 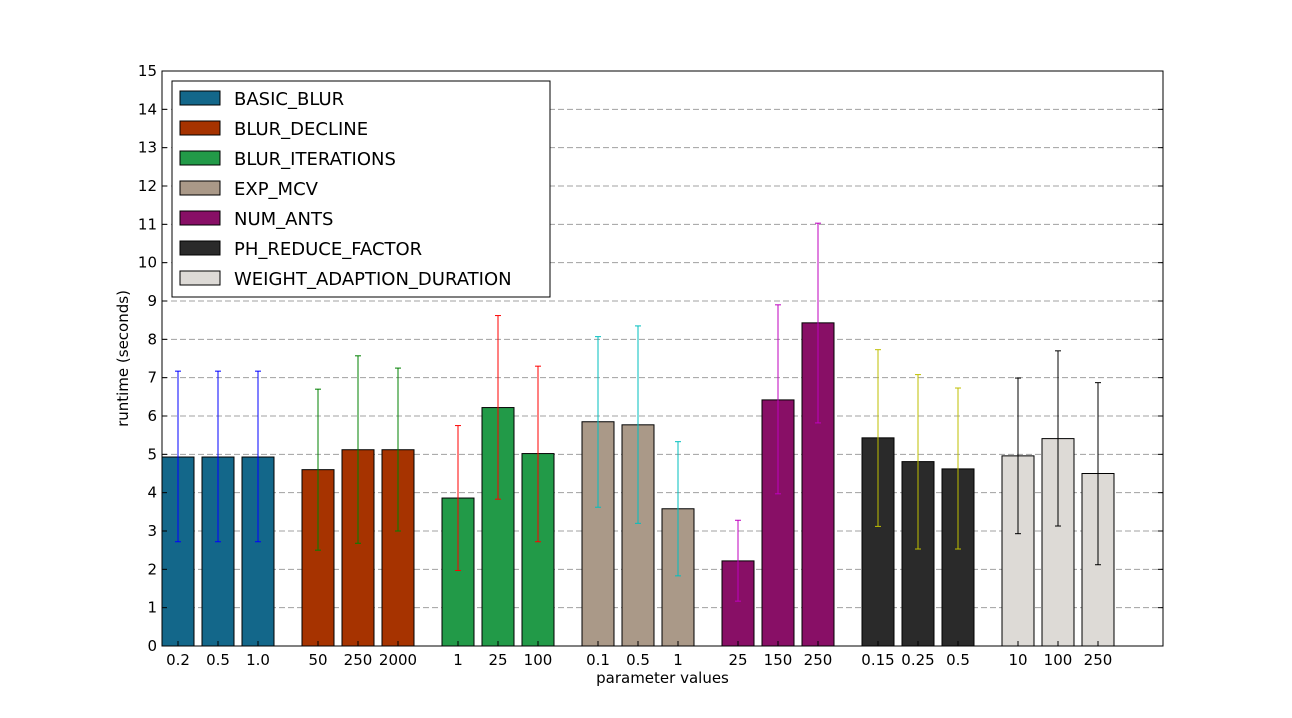 What do you see at coordinates (373, 279) in the screenshot?
I see `legend-label: WEIGHT_ADAPTION_DURATION` at bounding box center [373, 279].